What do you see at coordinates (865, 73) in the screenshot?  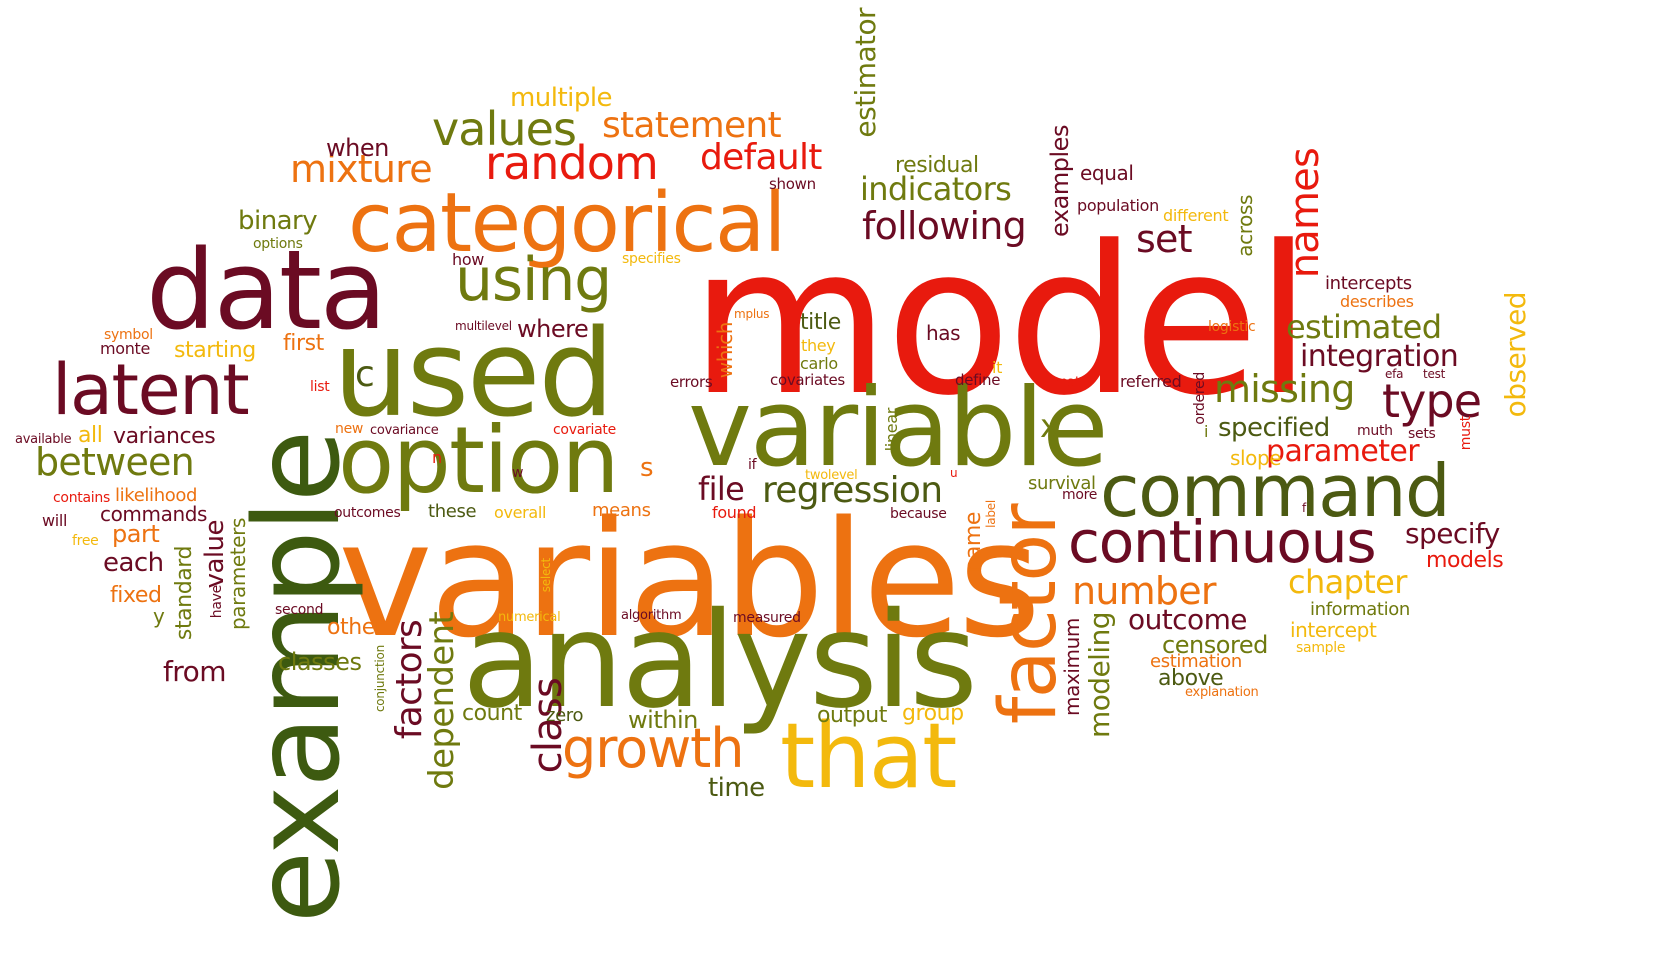 I see `cloud-word-estimator: estimator` at bounding box center [865, 73].